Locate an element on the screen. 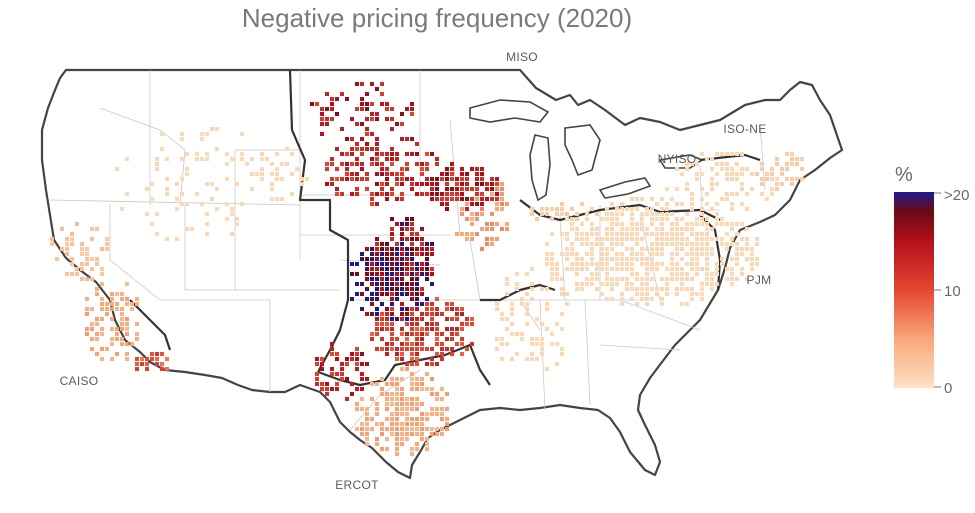 Image resolution: width=975 pixels, height=513 pixels. region-label-miso: MISO is located at coordinates (522, 57).